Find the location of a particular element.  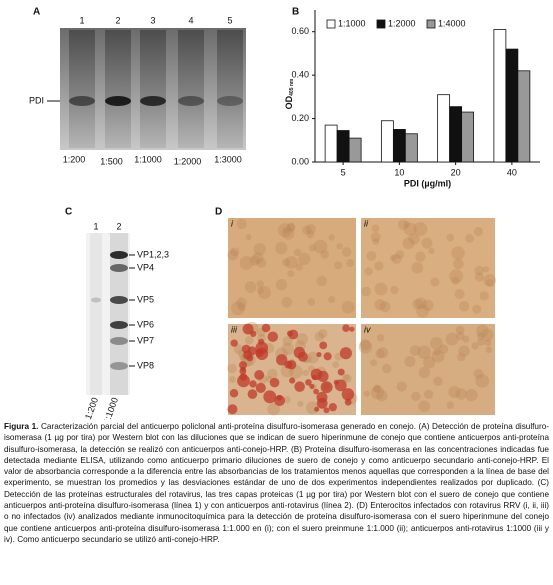

image-label: iii is located at coordinates (234, 329).